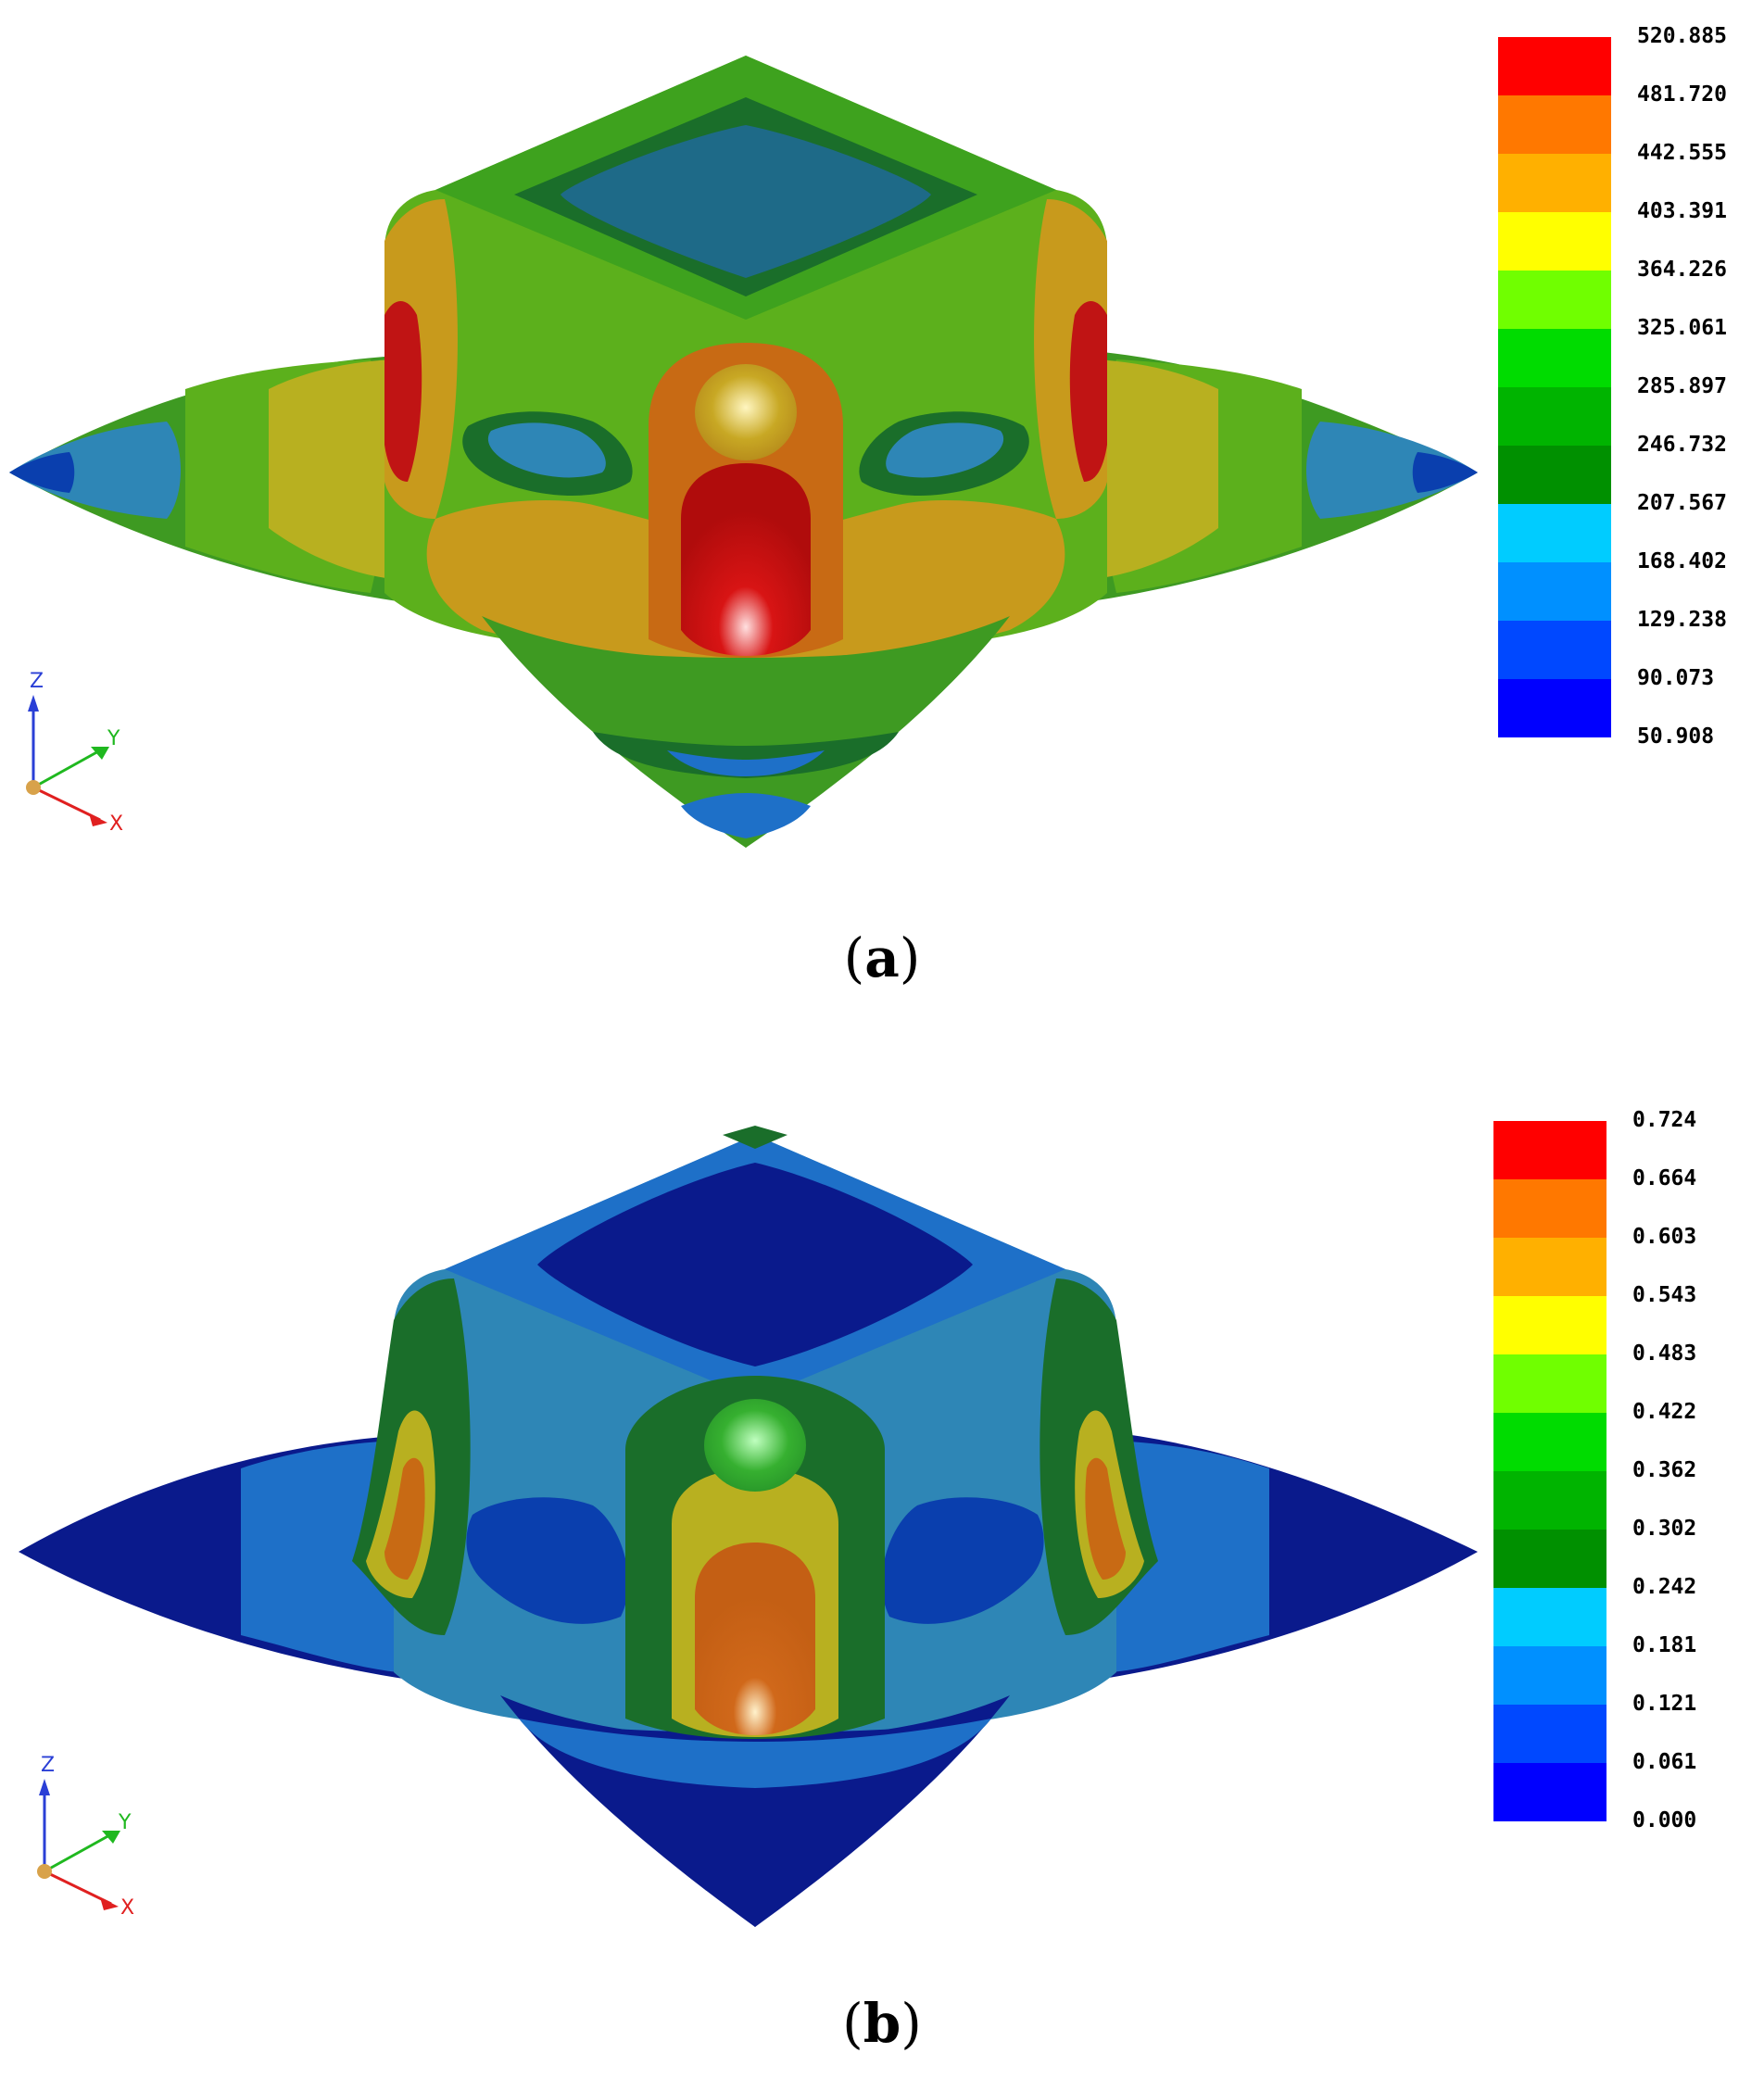 The height and width of the screenshot is (2078, 1764). Describe the element at coordinates (78, 1888) in the screenshot. I see `x-axis-line` at that location.